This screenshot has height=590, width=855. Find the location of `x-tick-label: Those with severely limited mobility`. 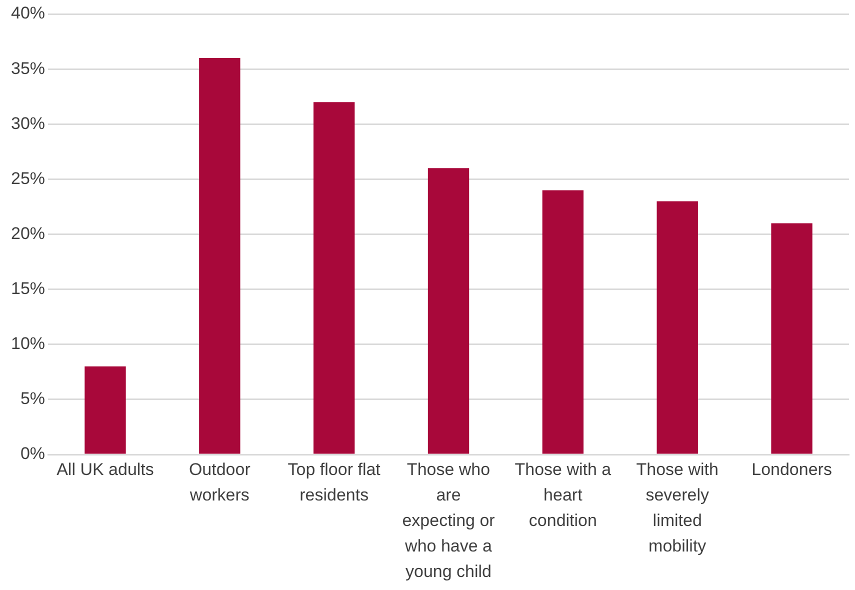

x-tick-label: Those with severely limited mobility is located at coordinates (677, 508).